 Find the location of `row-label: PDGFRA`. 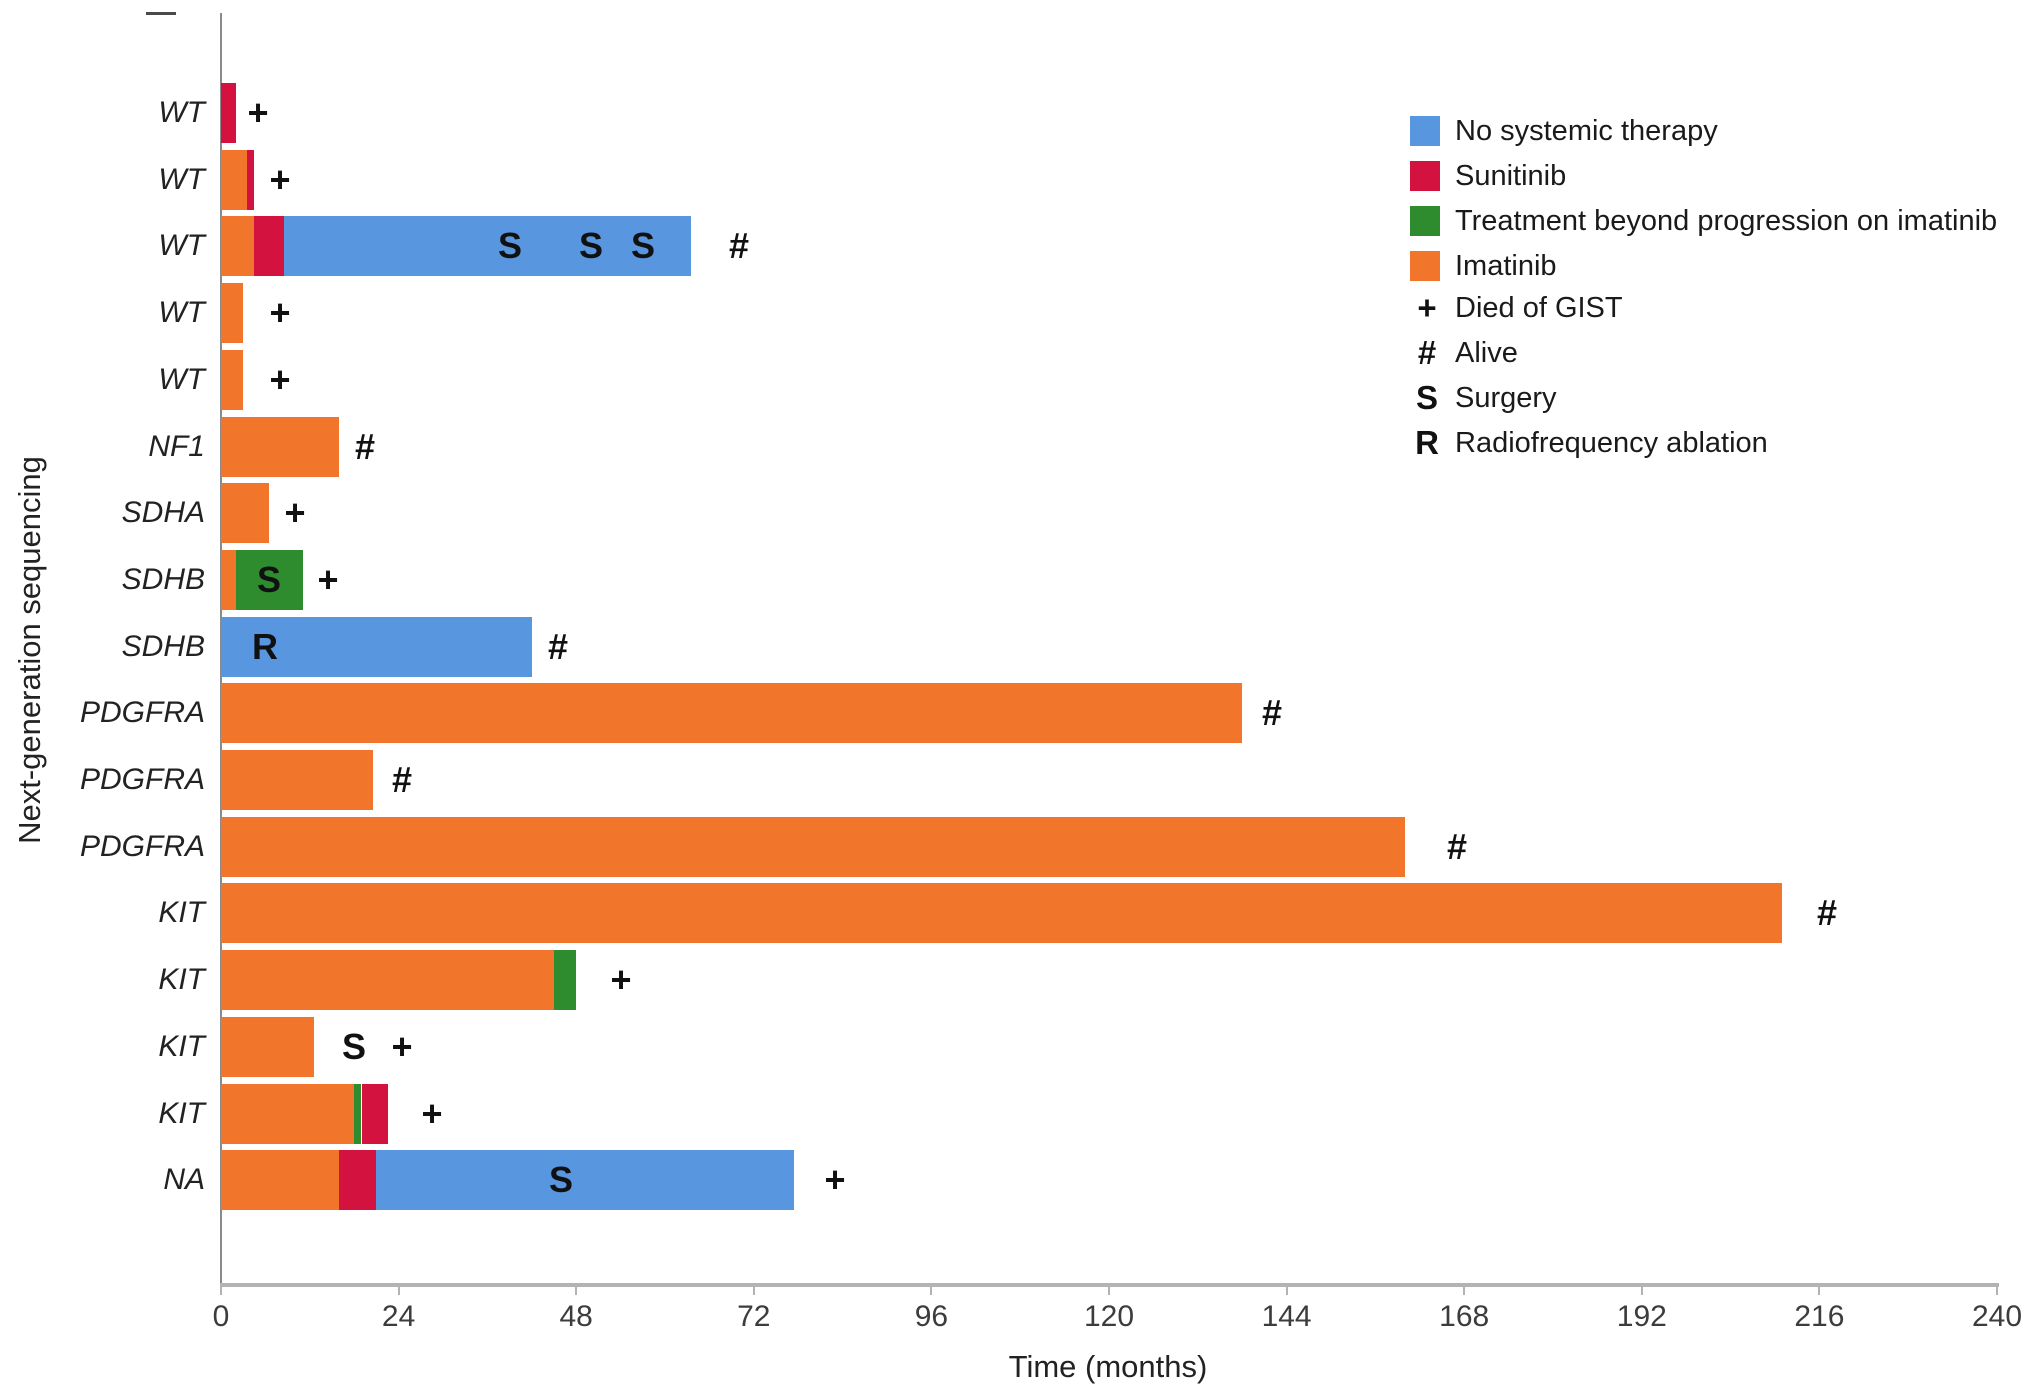

row-label: PDGFRA is located at coordinates (142, 712).